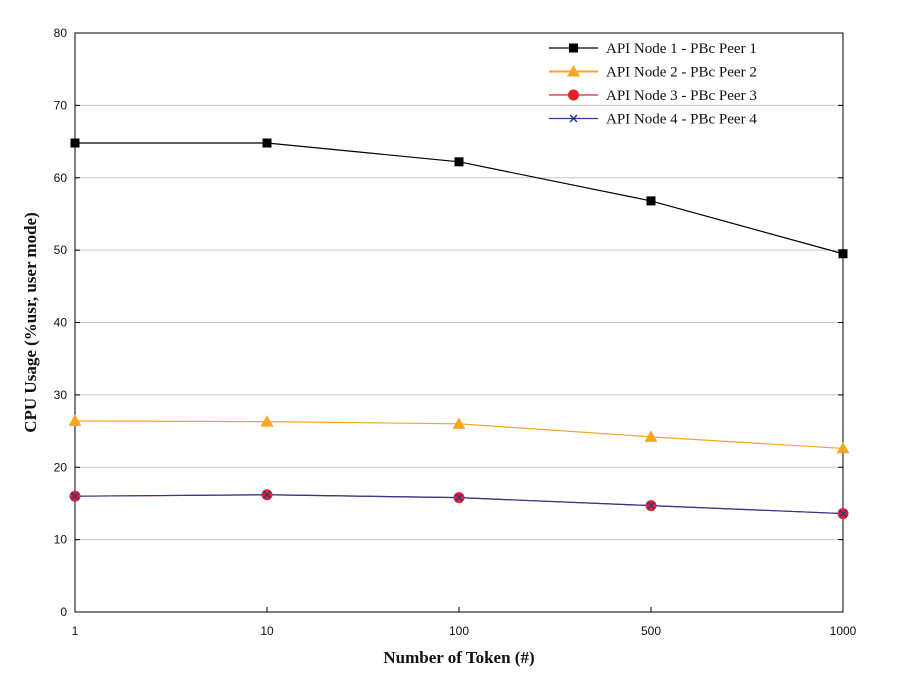  What do you see at coordinates (458, 657) in the screenshot?
I see `x-axis-title: Number of Token (#)` at bounding box center [458, 657].